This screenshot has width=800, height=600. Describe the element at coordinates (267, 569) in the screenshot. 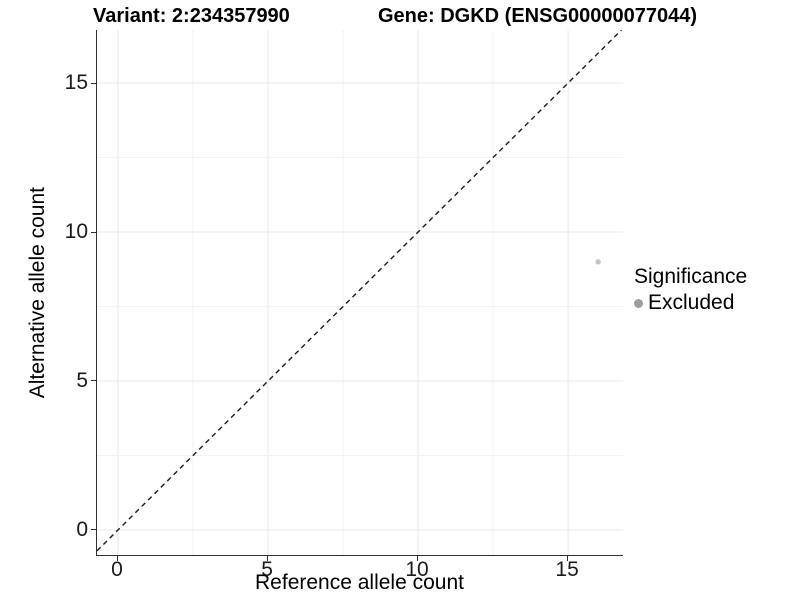

I see `x-tick-label: 5` at that location.